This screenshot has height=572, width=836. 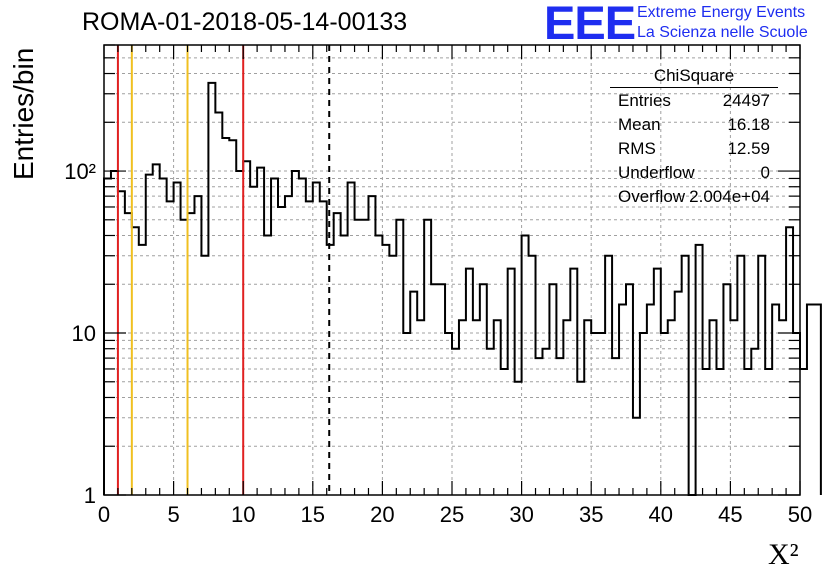 I want to click on stats-row-entries: Entries 24497, so click(x=694, y=103).